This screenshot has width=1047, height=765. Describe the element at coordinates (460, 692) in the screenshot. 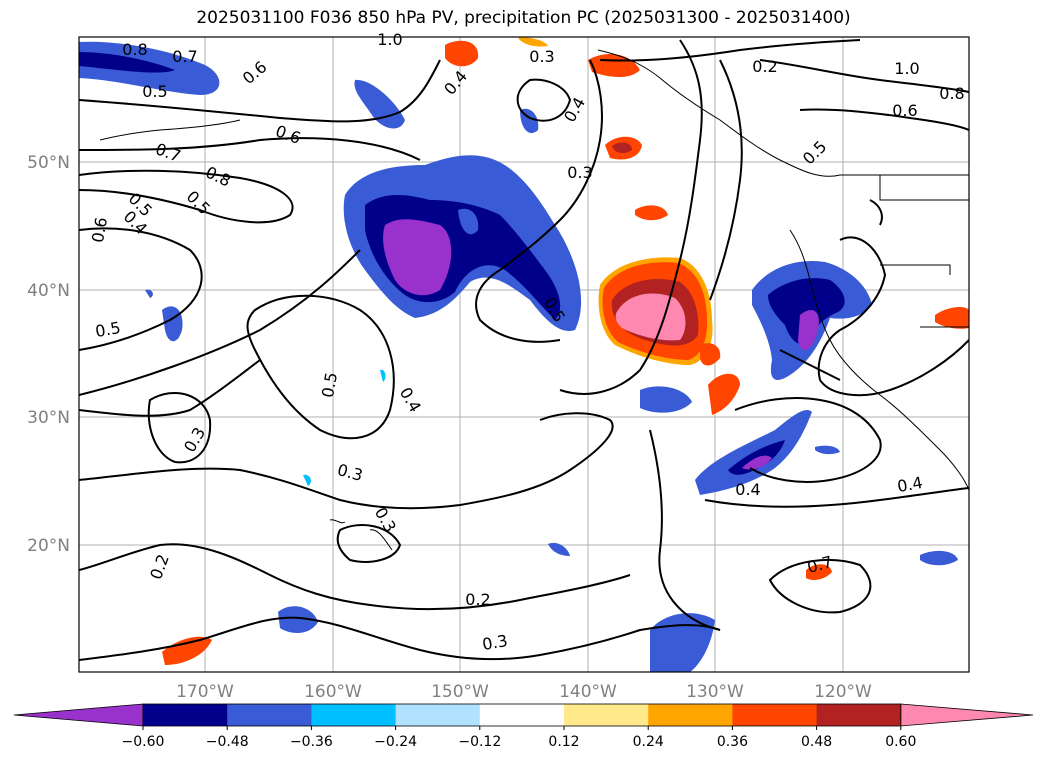

I see `lon-label-150w: 150°W` at that location.